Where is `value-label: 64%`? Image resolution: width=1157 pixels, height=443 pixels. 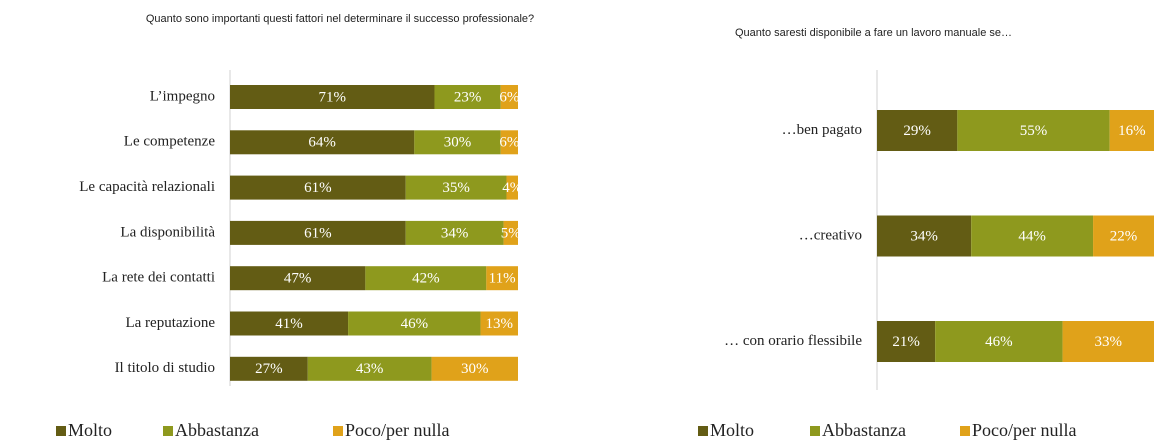 value-label: 64% is located at coordinates (322, 143).